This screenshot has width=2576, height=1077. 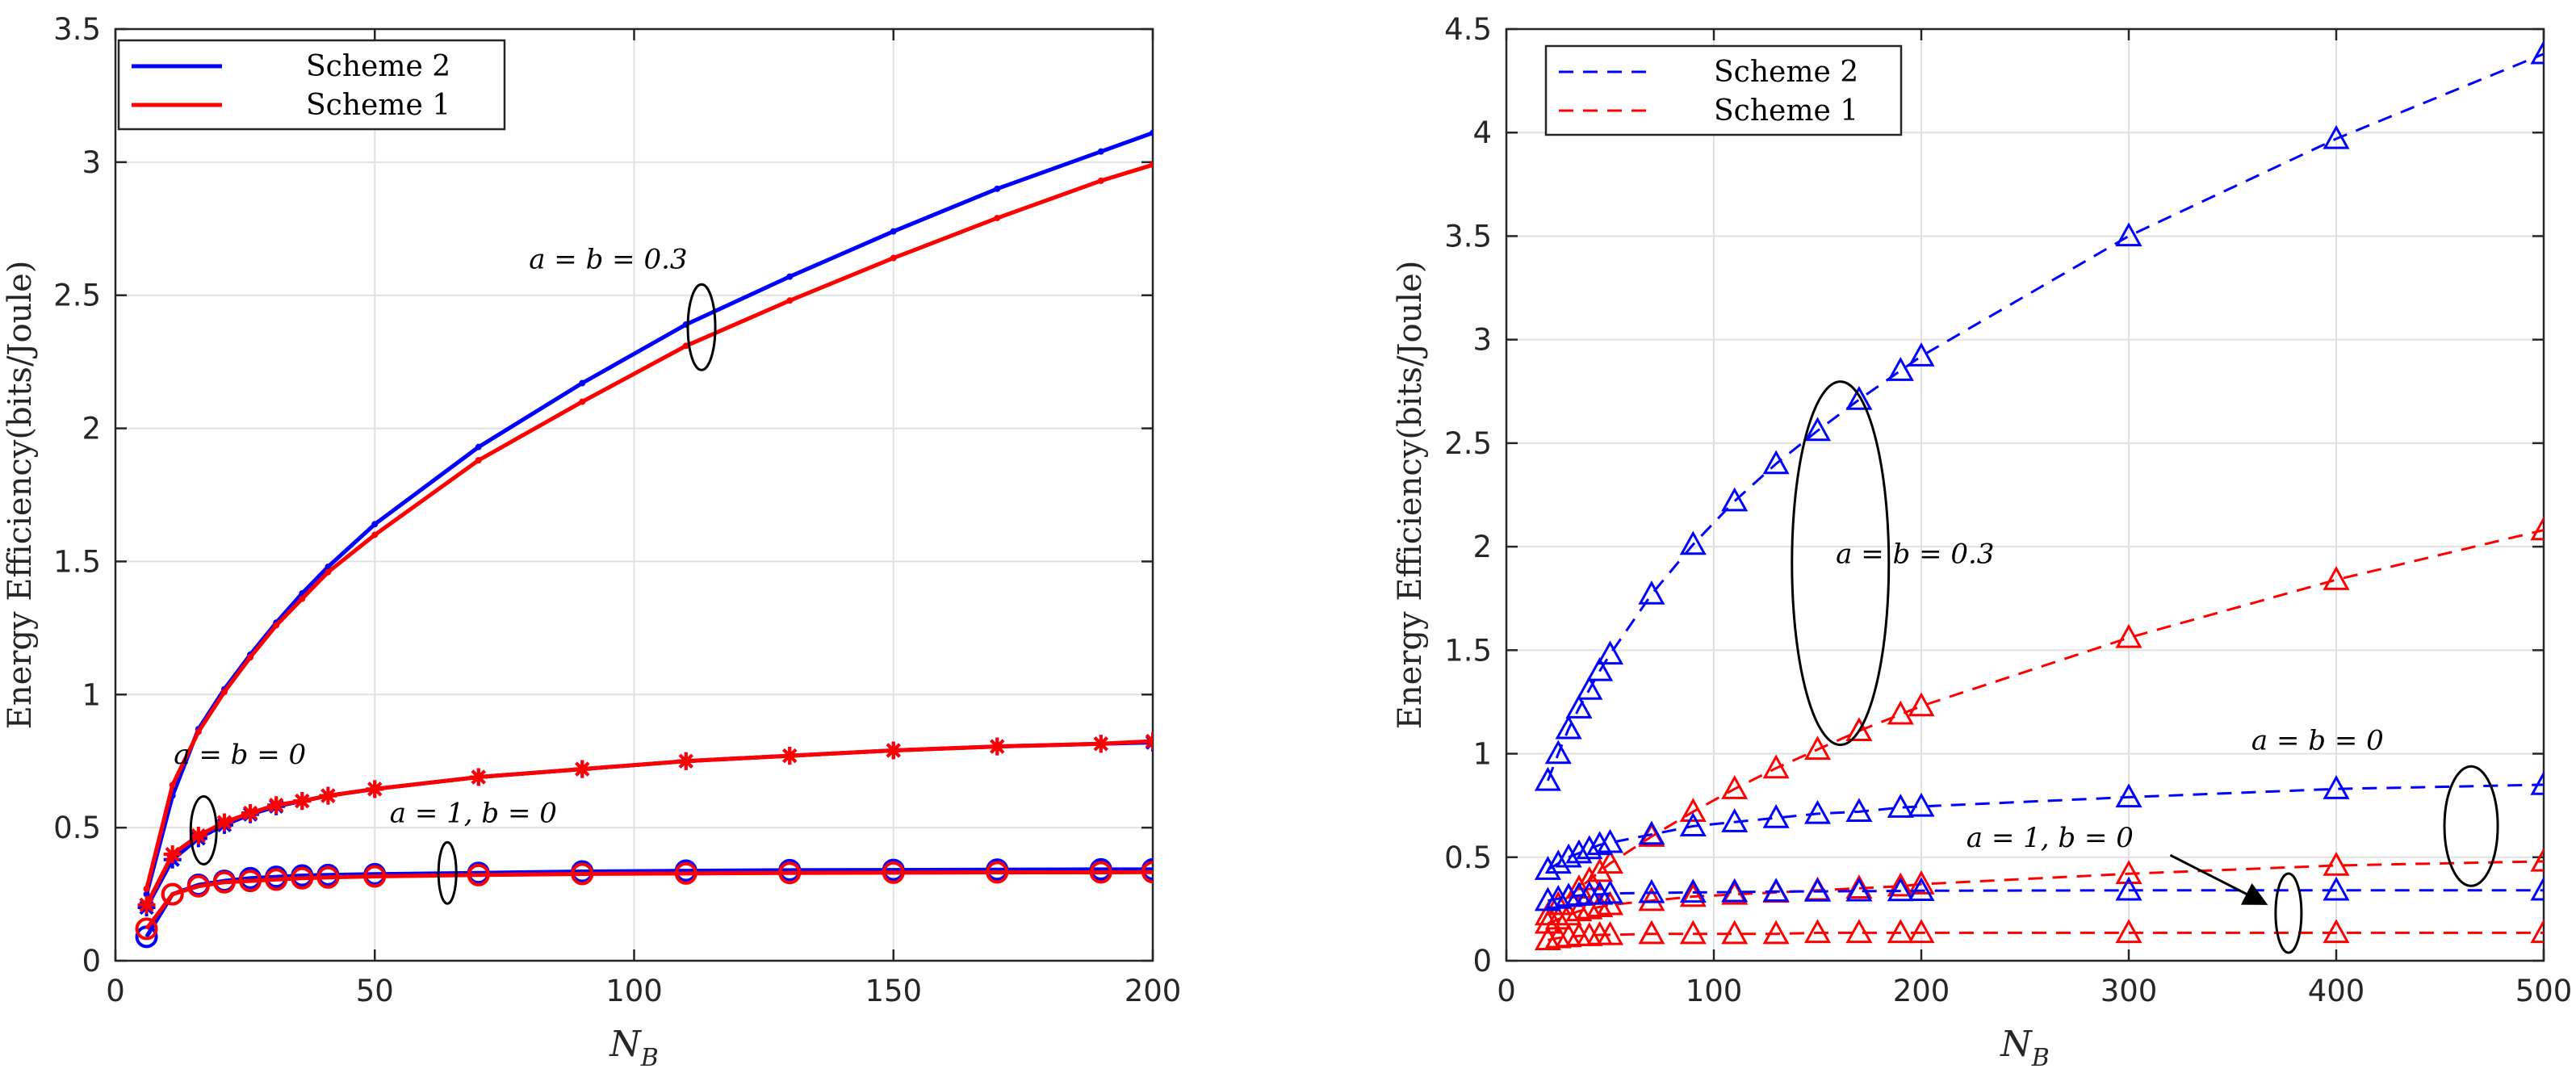 What do you see at coordinates (893, 991) in the screenshot?
I see `x-tick-label: 150` at bounding box center [893, 991].